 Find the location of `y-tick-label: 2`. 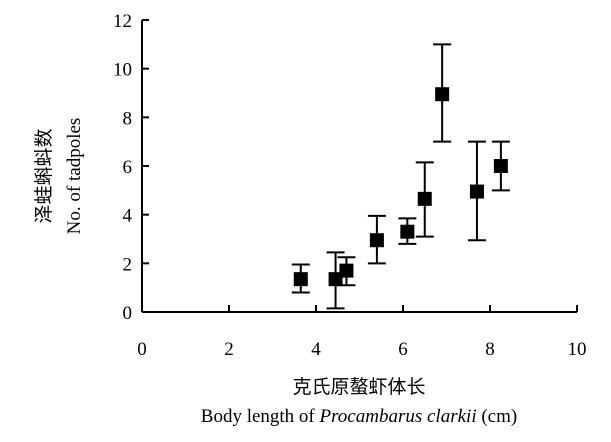

y-tick-label: 2 is located at coordinates (128, 264).